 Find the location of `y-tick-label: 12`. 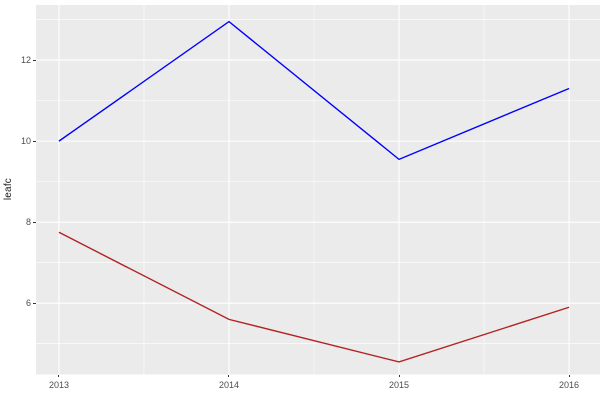

y-tick-label: 12 is located at coordinates (25, 59).